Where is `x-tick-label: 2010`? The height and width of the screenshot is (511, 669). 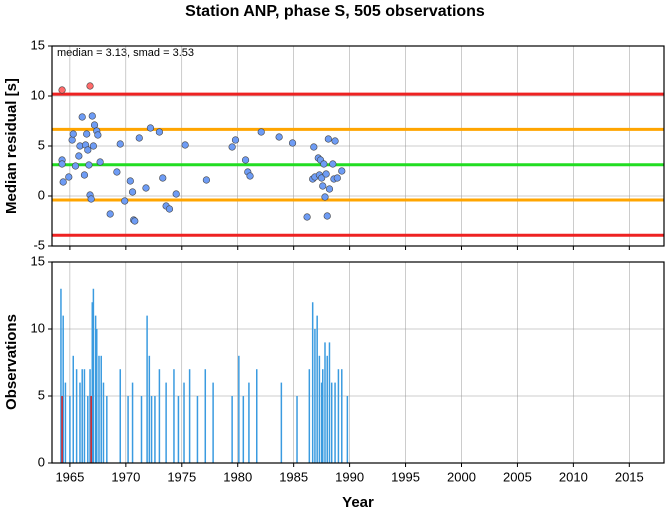 x-tick-label: 2010 is located at coordinates (573, 476).